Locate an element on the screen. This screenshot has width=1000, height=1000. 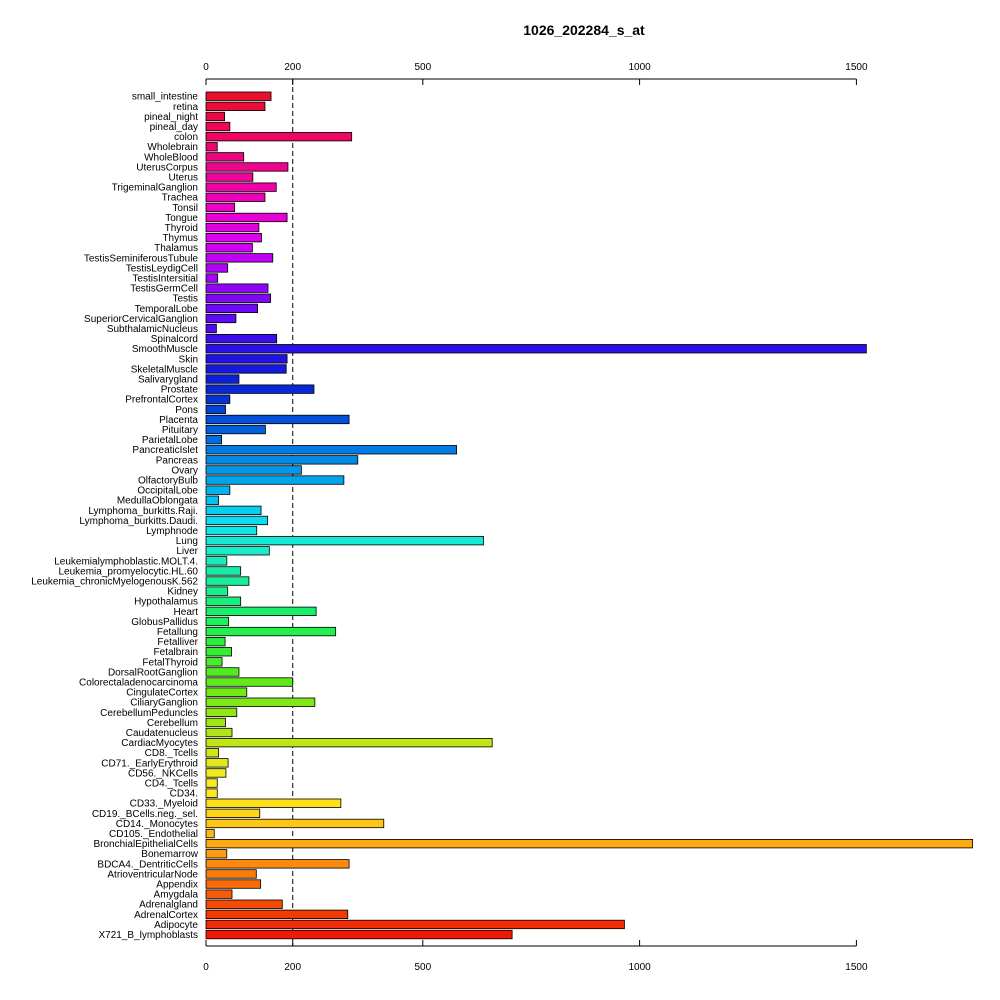
category-label: Adipocyte is located at coordinates (176, 925).